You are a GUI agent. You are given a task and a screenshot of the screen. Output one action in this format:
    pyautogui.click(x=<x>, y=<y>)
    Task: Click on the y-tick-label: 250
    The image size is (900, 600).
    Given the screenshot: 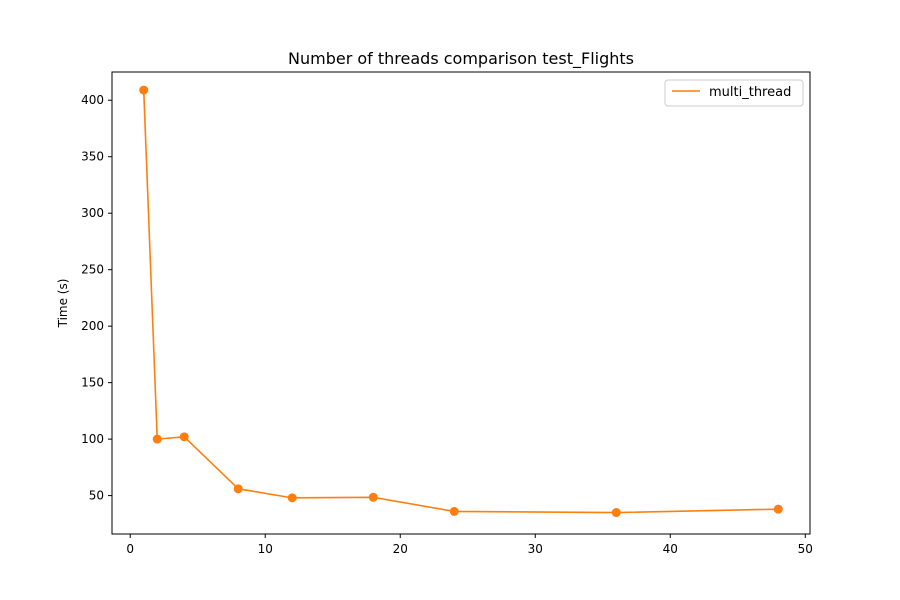 What is the action you would take?
    pyautogui.click(x=92, y=270)
    